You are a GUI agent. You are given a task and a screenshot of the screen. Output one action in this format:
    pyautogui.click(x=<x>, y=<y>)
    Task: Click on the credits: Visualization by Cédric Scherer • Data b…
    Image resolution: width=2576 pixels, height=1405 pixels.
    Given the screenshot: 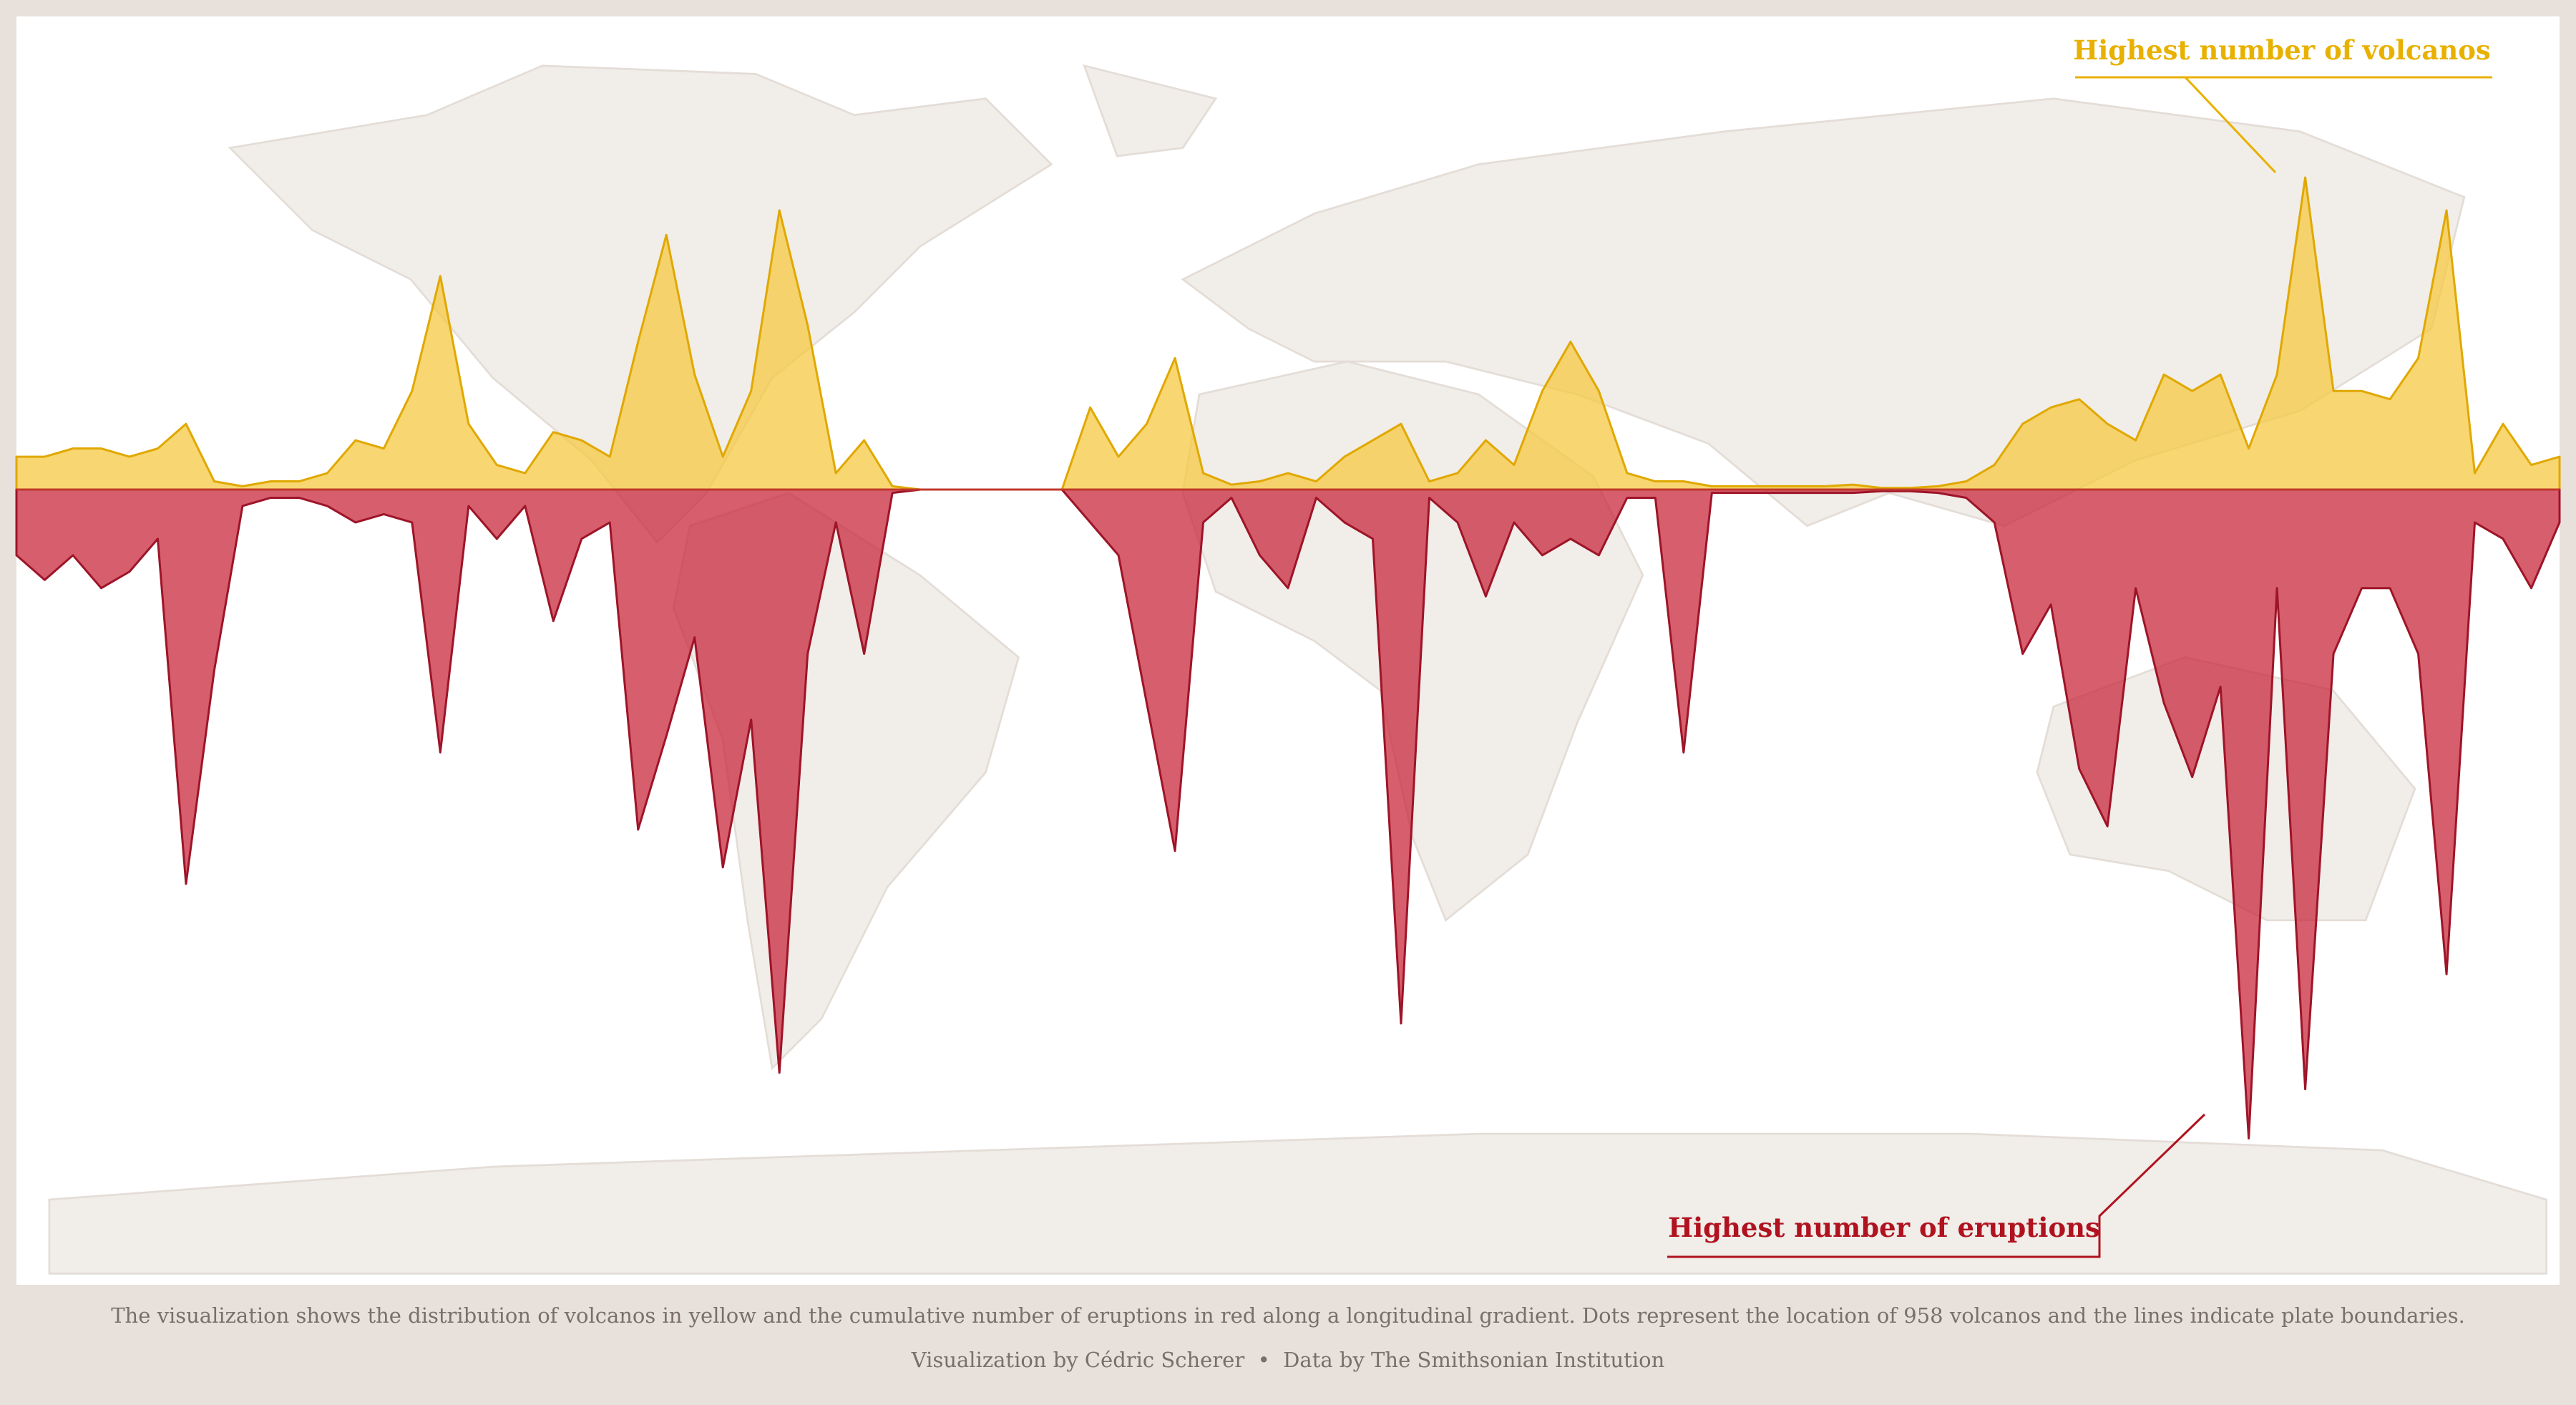 What is the action you would take?
    pyautogui.click(x=1288, y=1360)
    